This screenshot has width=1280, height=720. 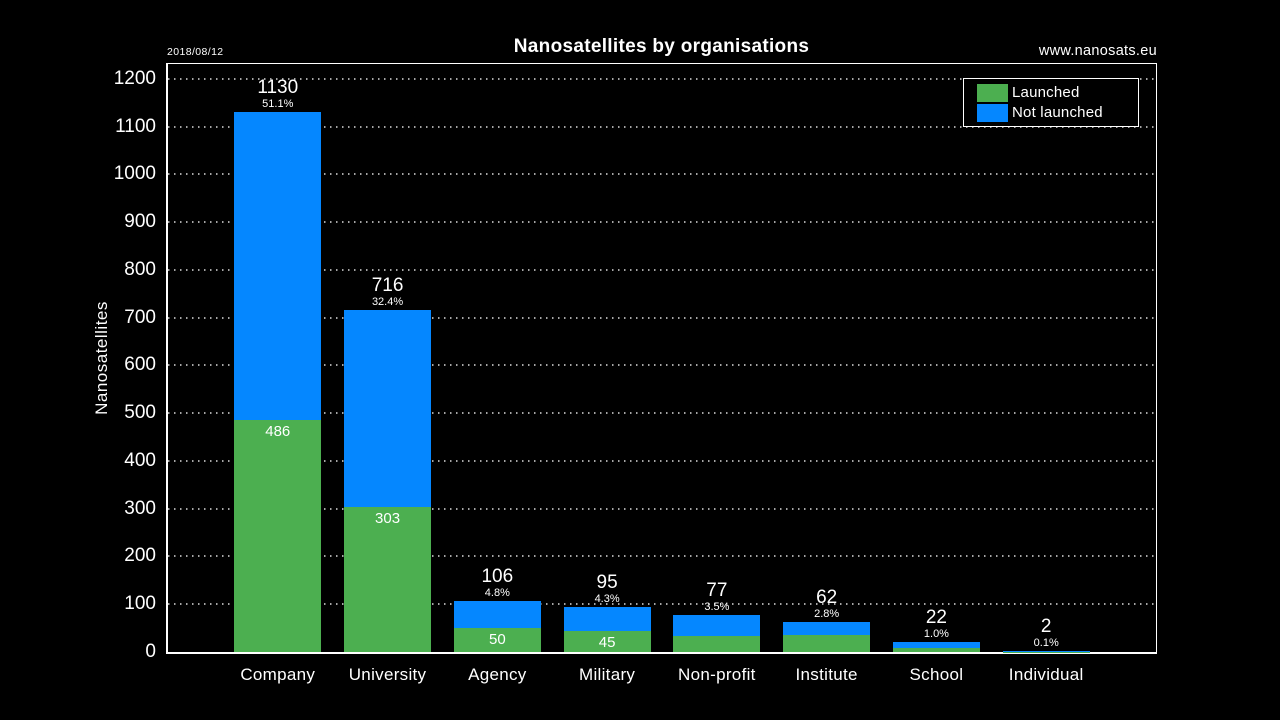 What do you see at coordinates (140, 556) in the screenshot?
I see `y-tick-label: 200` at bounding box center [140, 556].